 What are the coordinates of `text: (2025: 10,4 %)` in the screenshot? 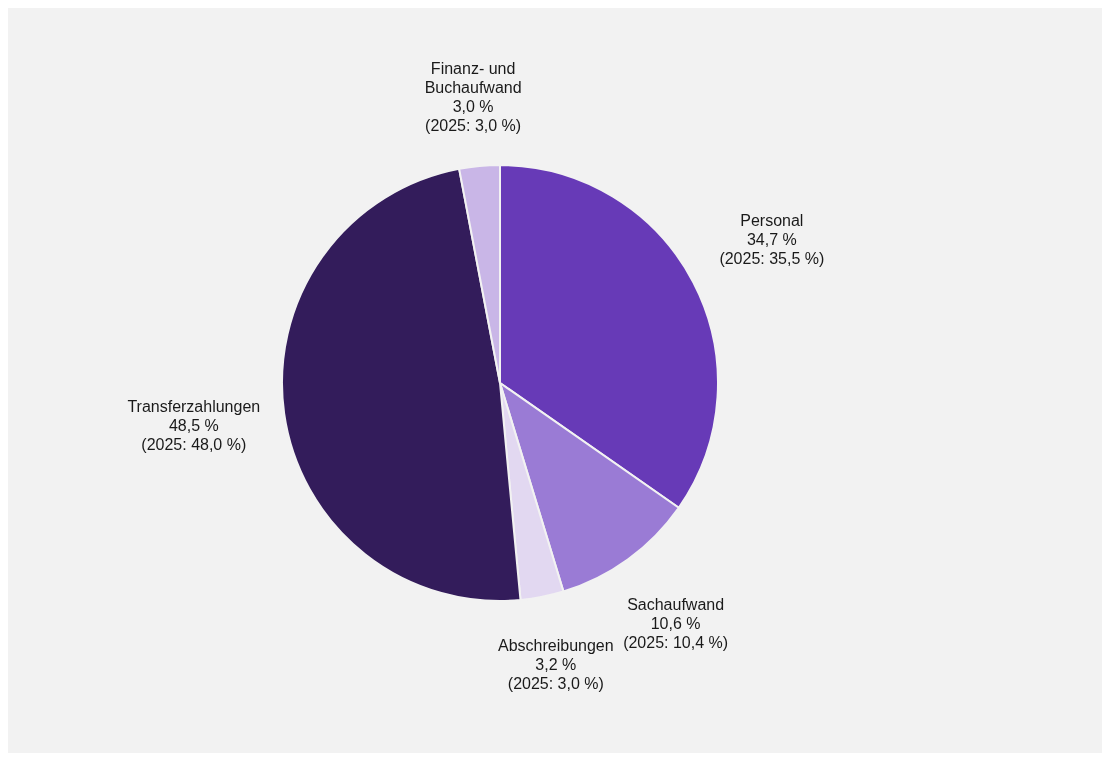 It's located at (676, 642).